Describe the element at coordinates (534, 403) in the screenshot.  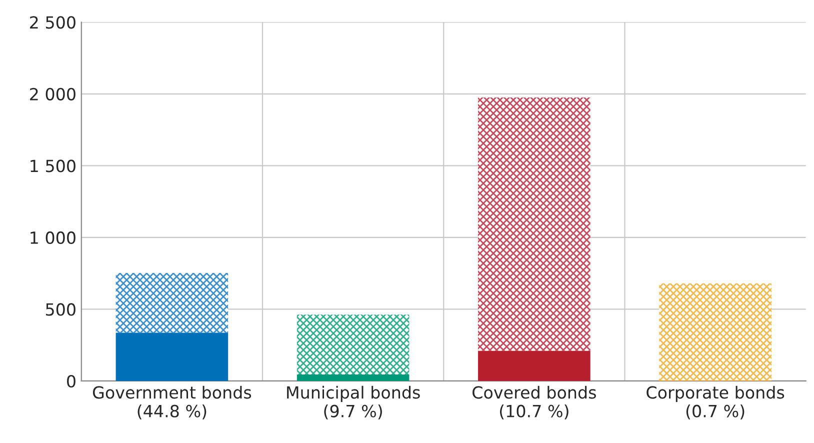
I see `x-tick-label: Covered bonds (10.7 %)` at that location.